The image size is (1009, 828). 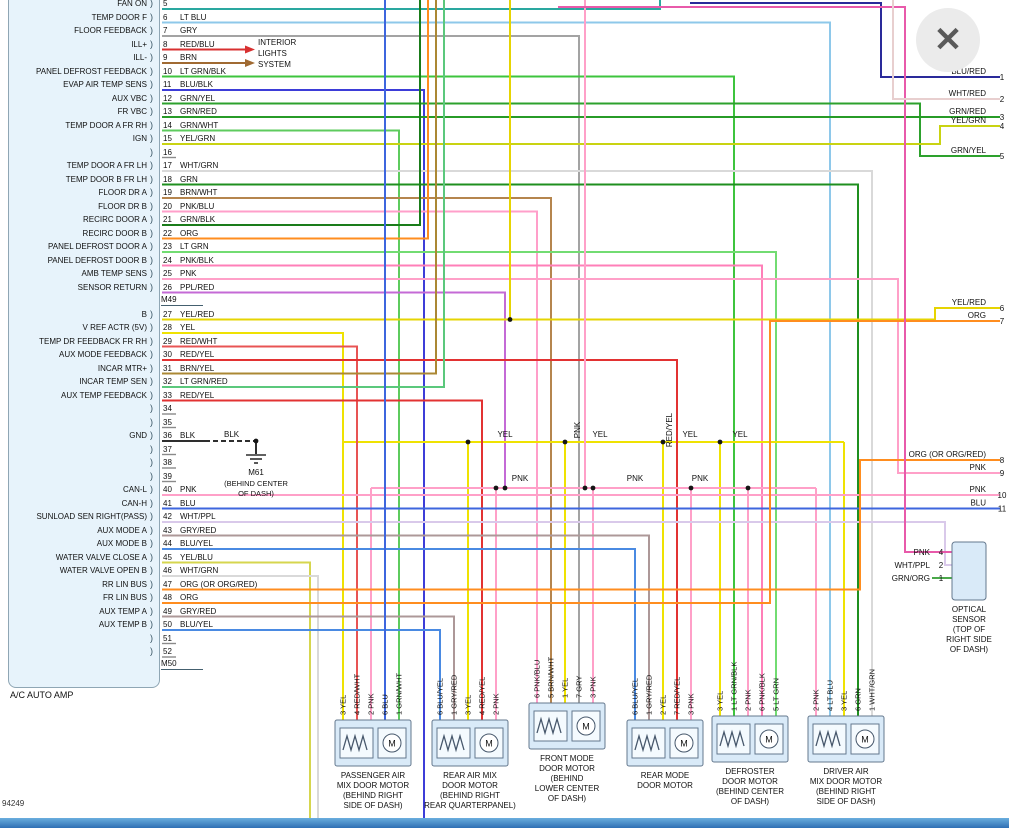 What do you see at coordinates (948, 40) in the screenshot?
I see `close-button: ✕` at bounding box center [948, 40].